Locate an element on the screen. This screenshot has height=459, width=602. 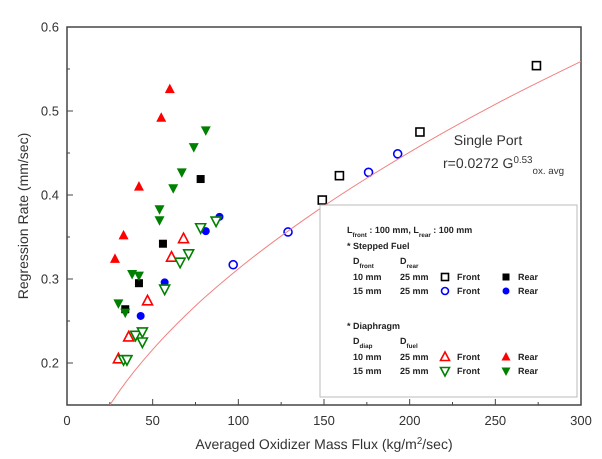
x-tick-label: 200 is located at coordinates (409, 420).